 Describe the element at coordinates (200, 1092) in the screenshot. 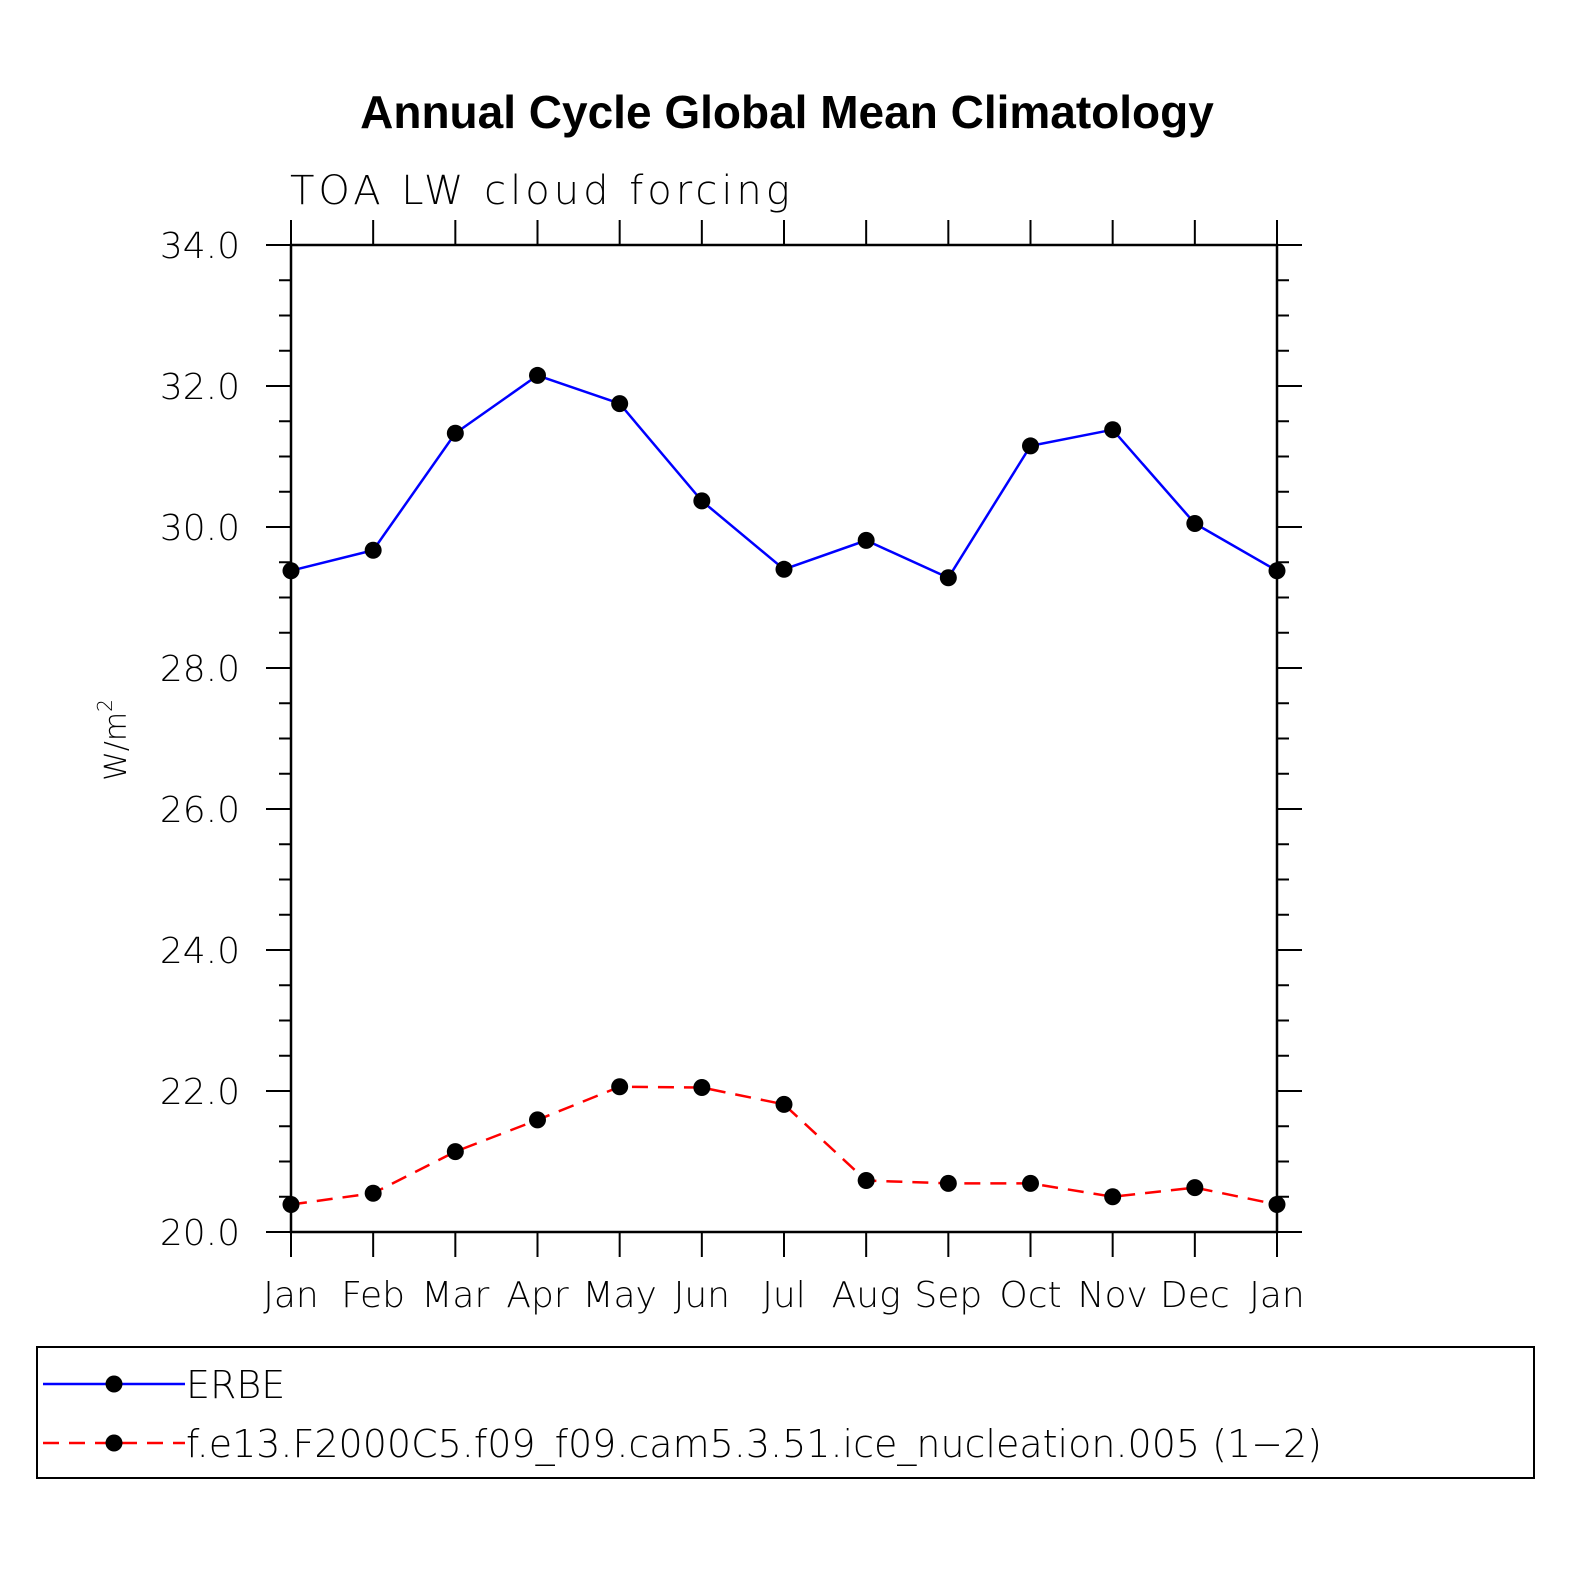

I see `y-tick-label: 22.0` at that location.